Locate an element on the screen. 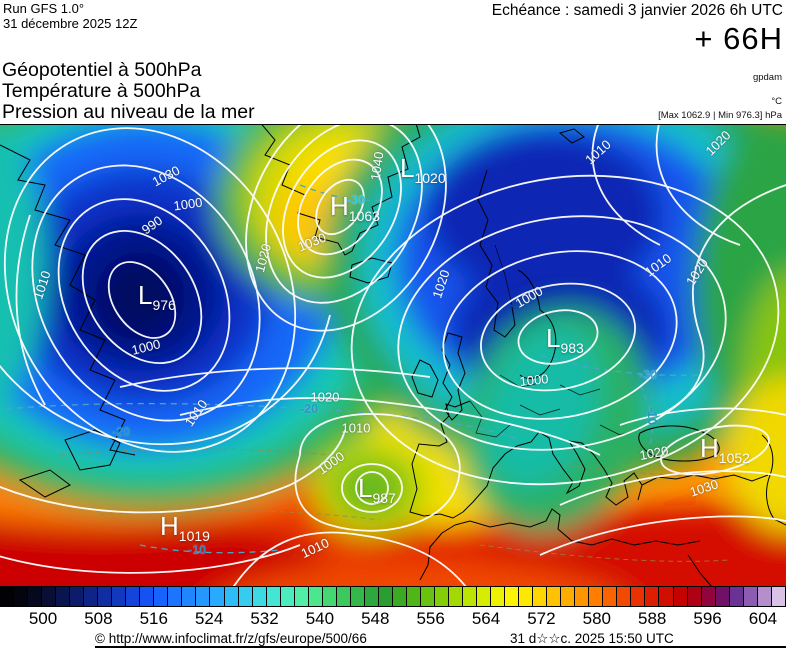  colorbar-tick: 588 is located at coordinates (652, 618).